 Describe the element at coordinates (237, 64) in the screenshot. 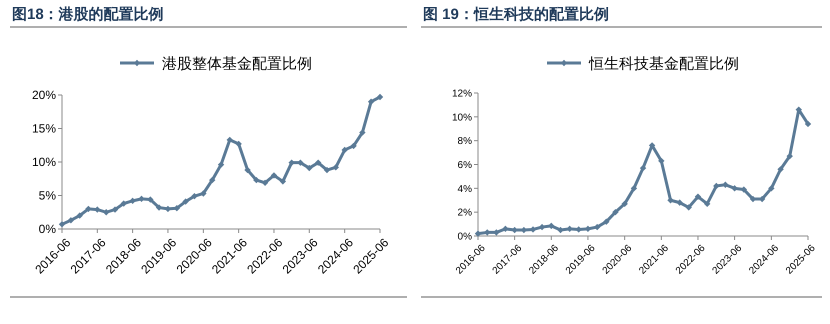

I see `legend-label: 港股整体基金配置比例` at that location.